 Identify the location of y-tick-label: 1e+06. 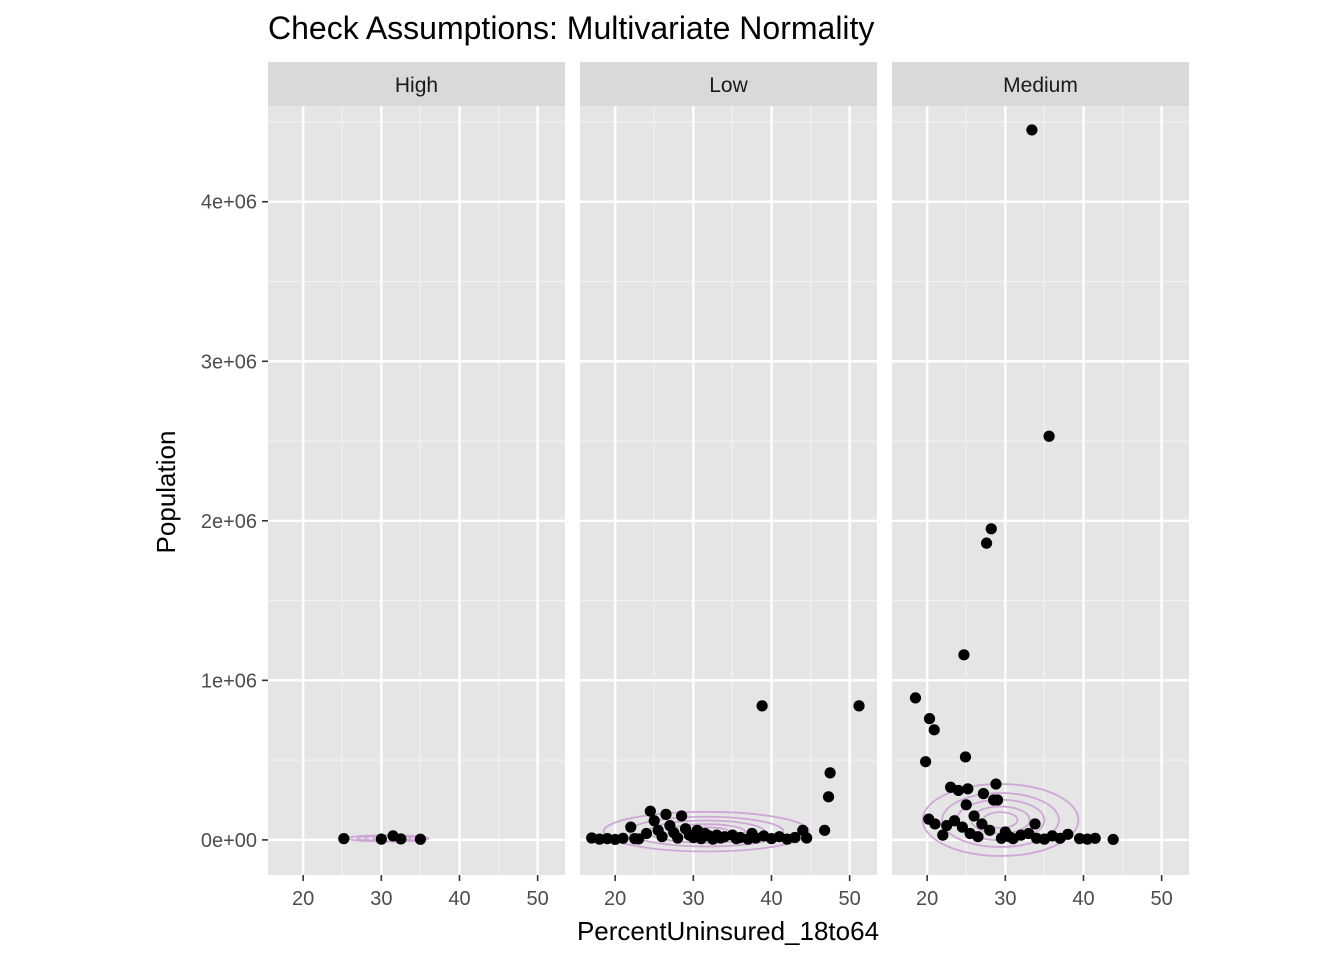
(229, 681).